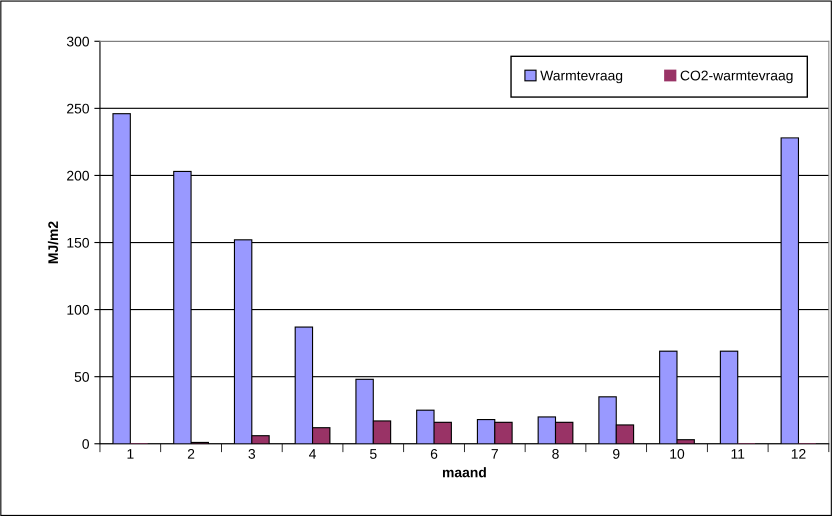 This screenshot has width=833, height=516. I want to click on y-tick-label: 100, so click(78, 309).